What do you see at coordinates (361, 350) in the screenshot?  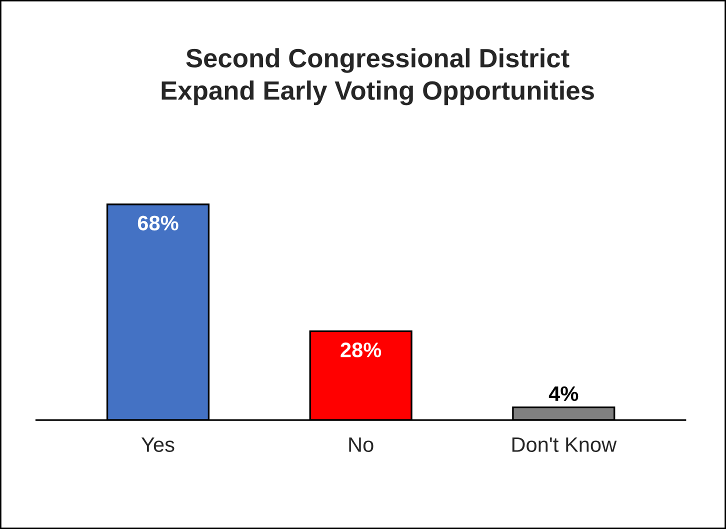 I see `data-label: 28%` at bounding box center [361, 350].